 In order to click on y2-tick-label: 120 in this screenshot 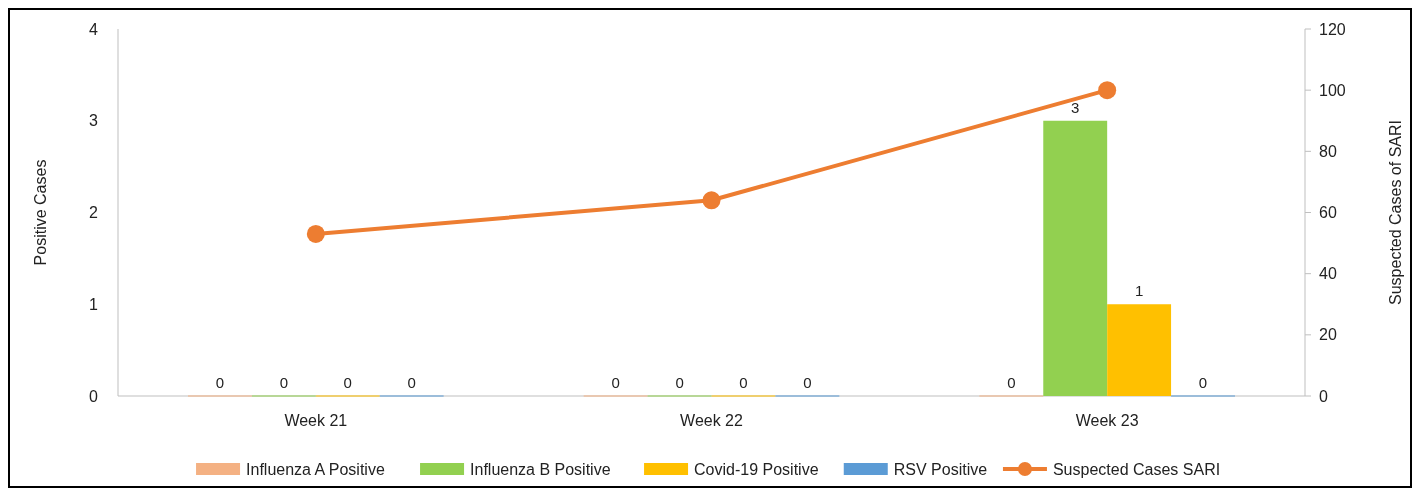, I will do `click(1332, 29)`.